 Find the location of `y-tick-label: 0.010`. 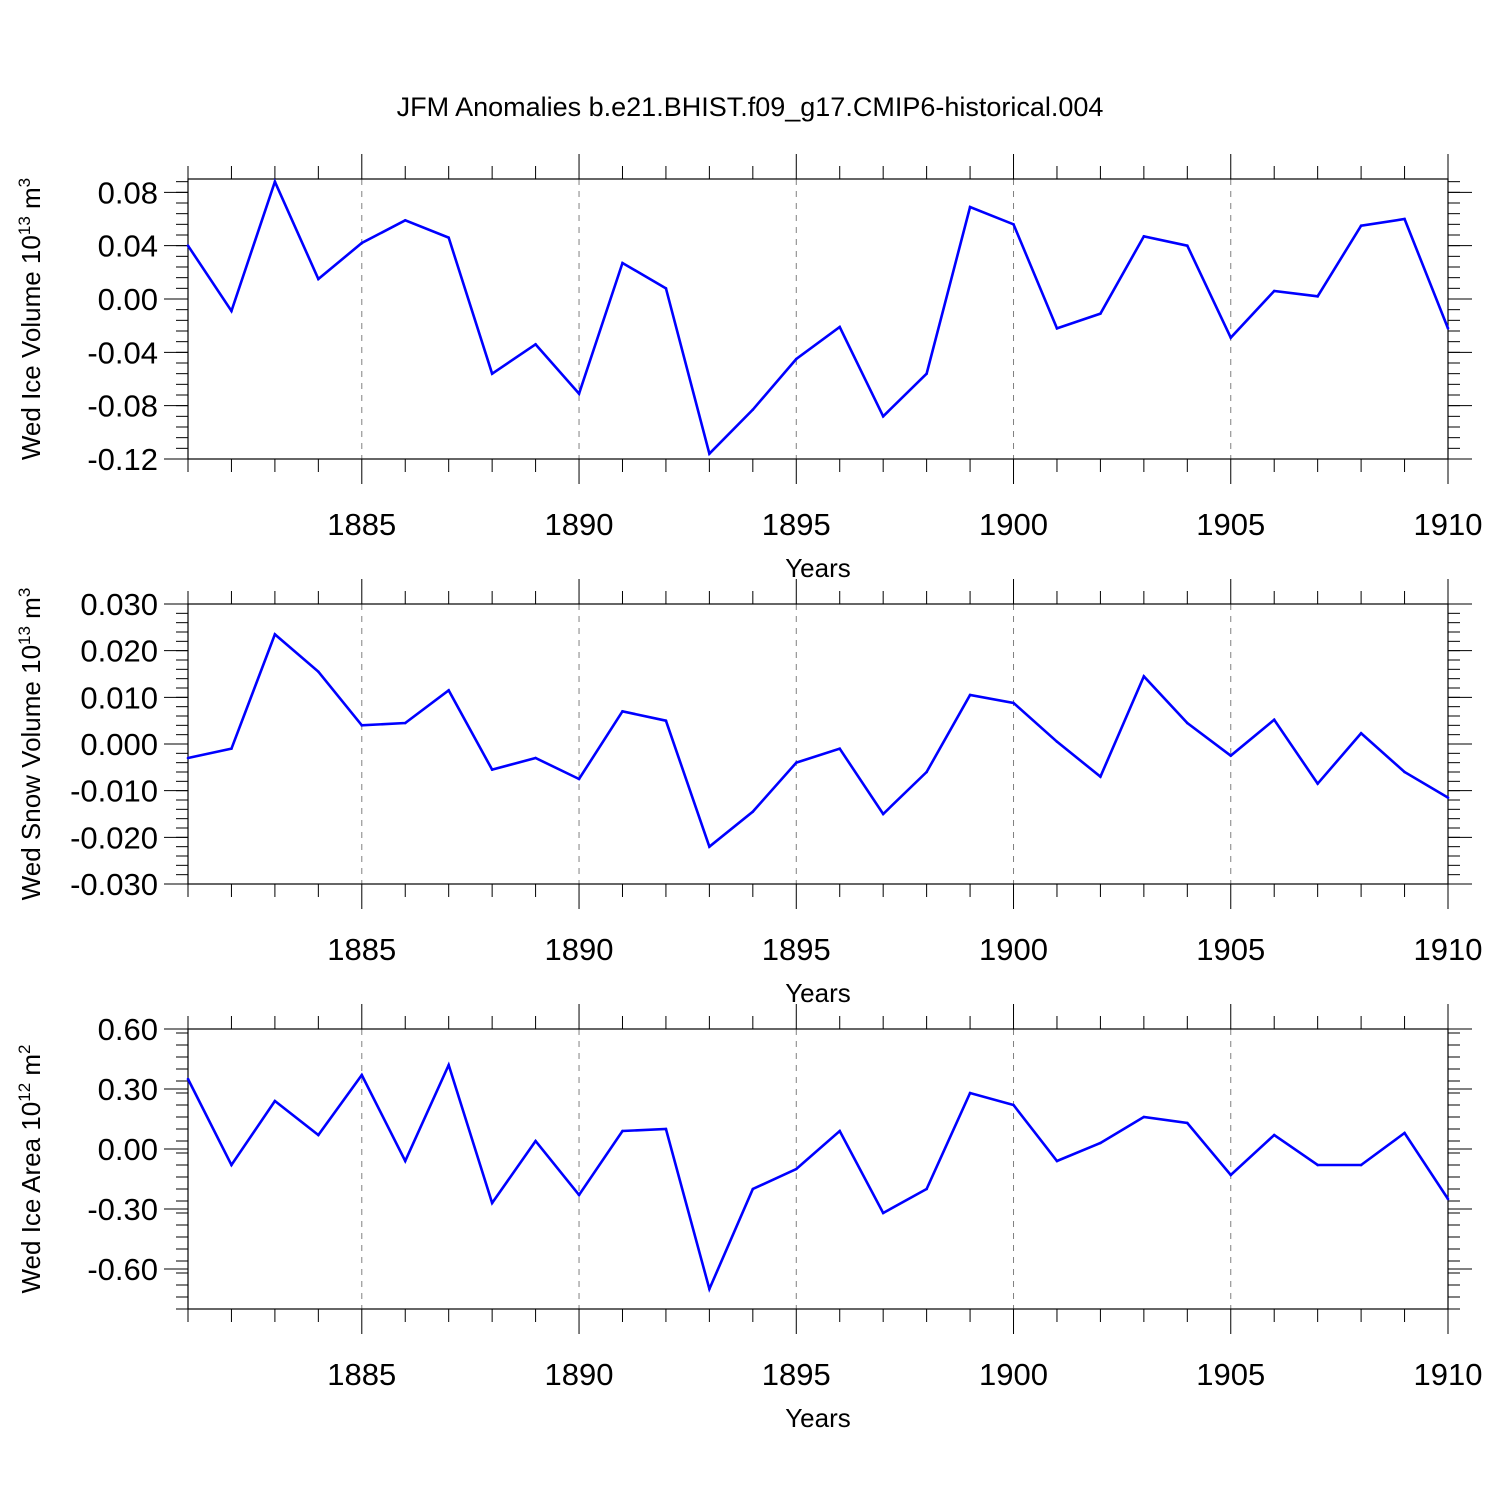

y-tick-label: 0.010 is located at coordinates (119, 697).